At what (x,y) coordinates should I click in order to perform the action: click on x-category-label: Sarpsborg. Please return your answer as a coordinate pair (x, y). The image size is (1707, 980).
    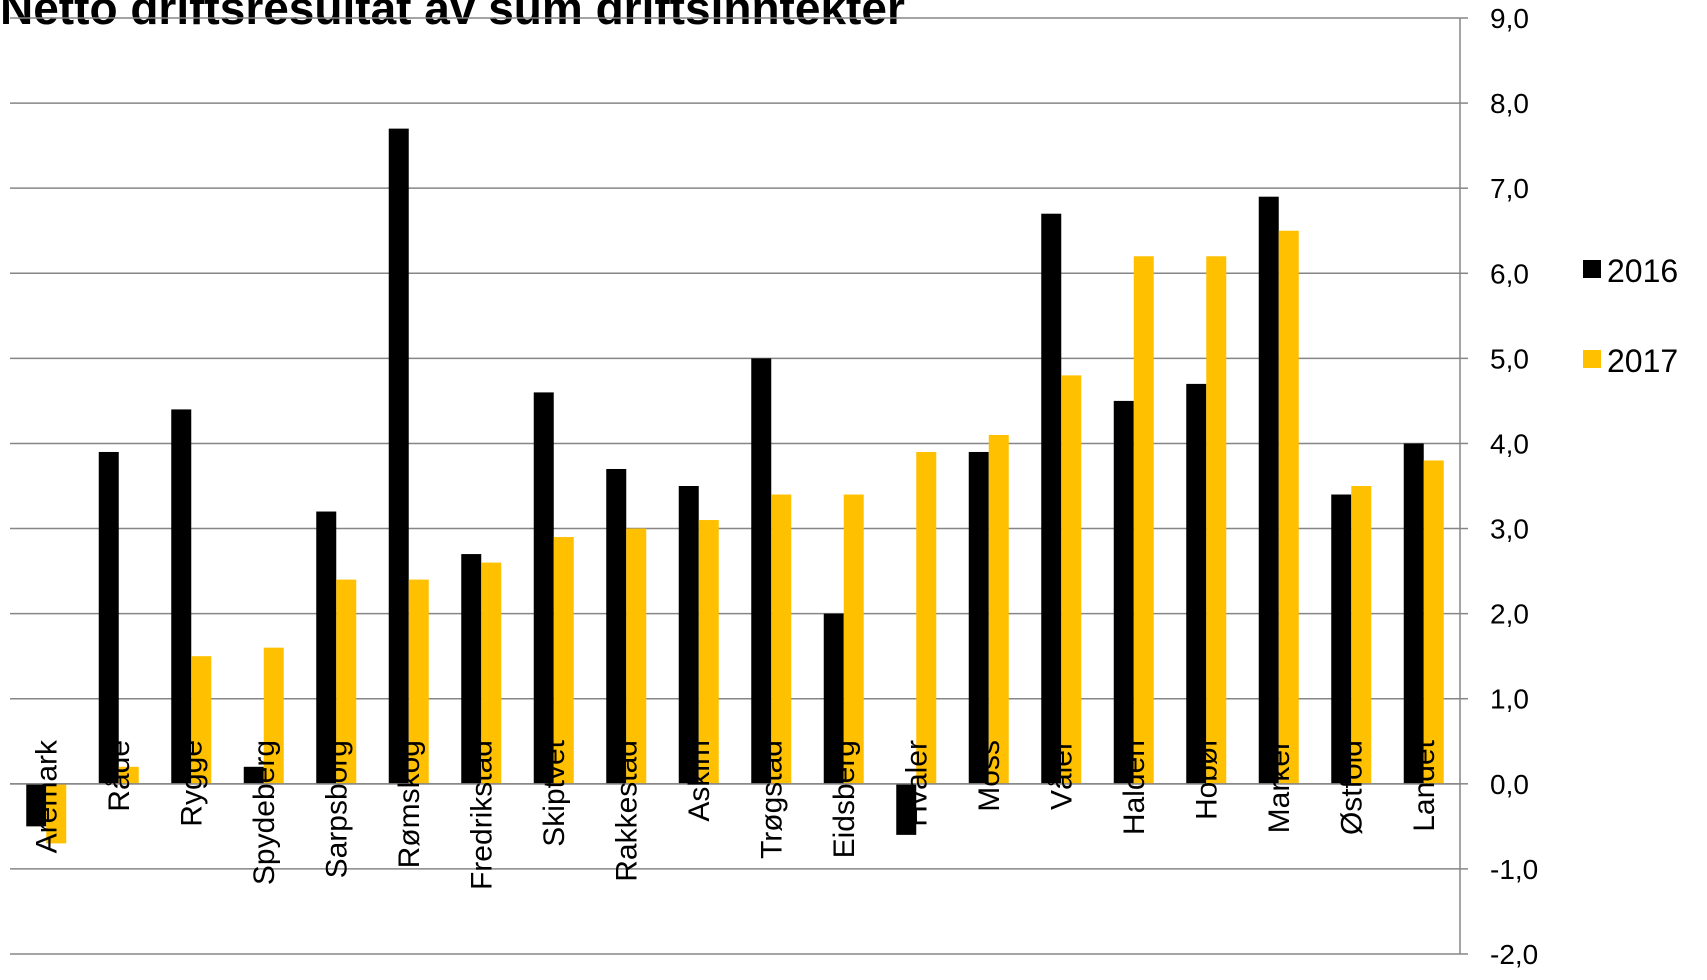
    Looking at the image, I should click on (336, 809).